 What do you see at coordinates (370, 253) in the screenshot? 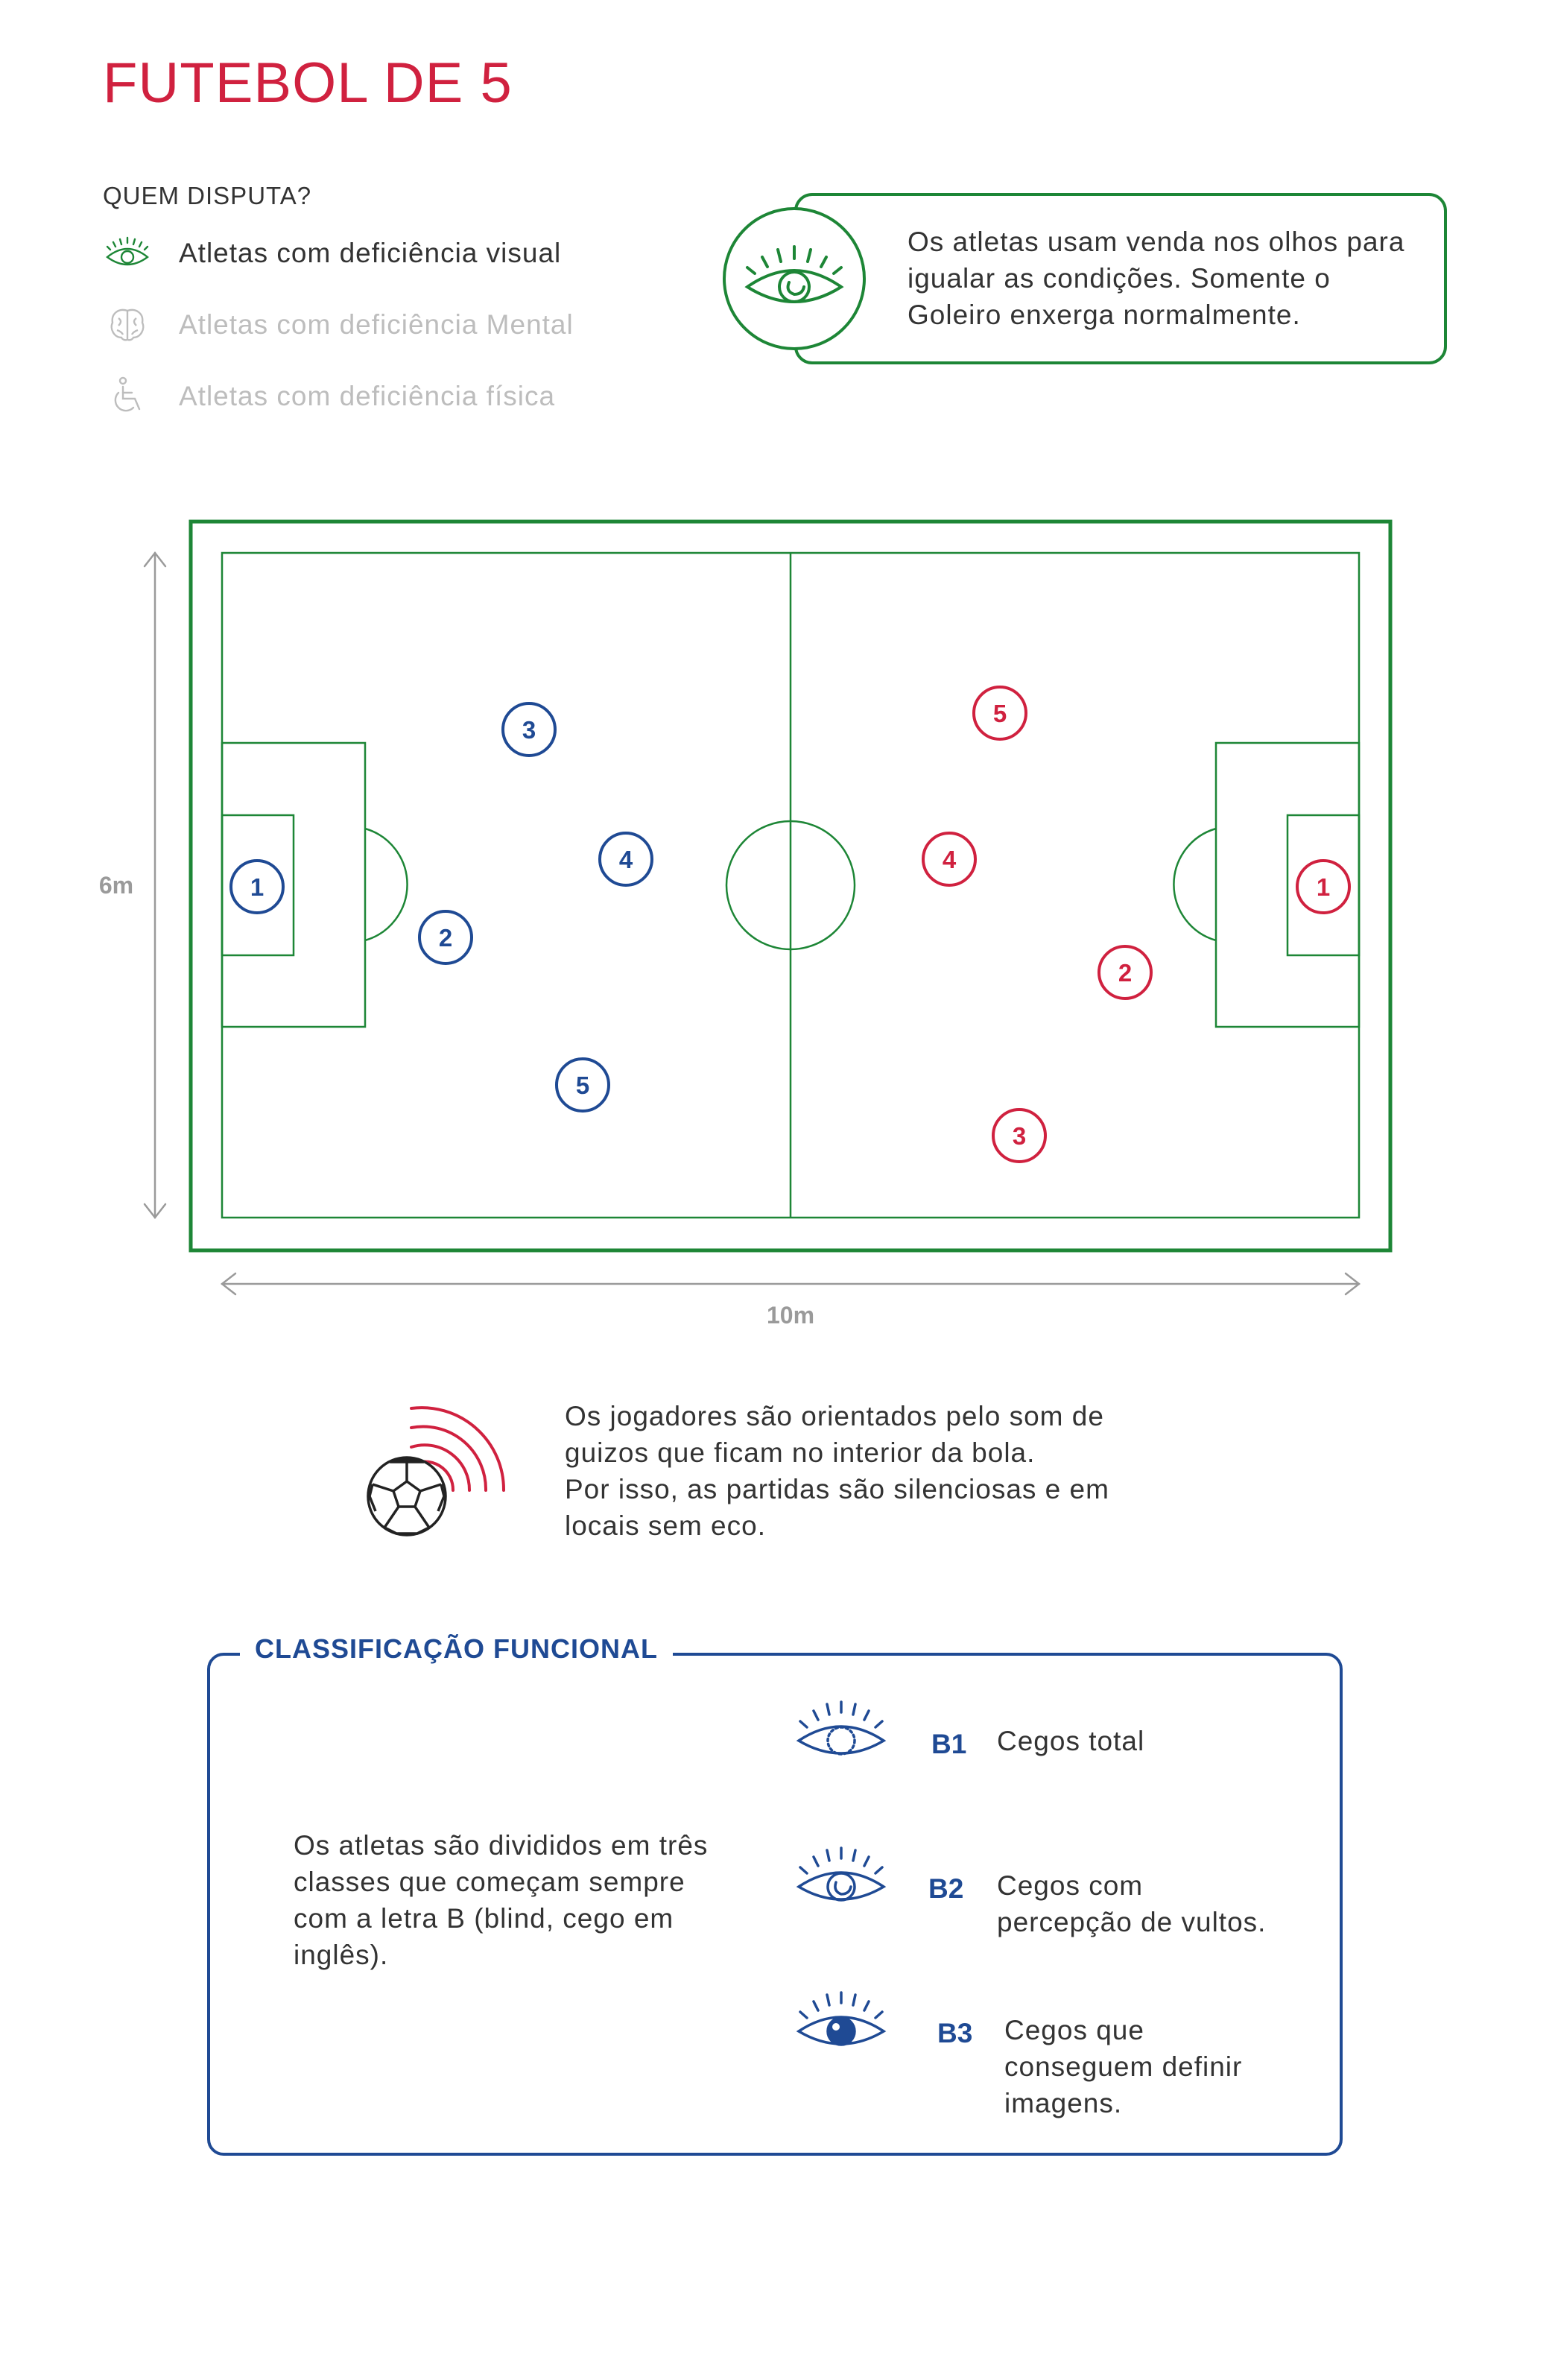
I see `category-label: Atletas com deficiência visual` at bounding box center [370, 253].